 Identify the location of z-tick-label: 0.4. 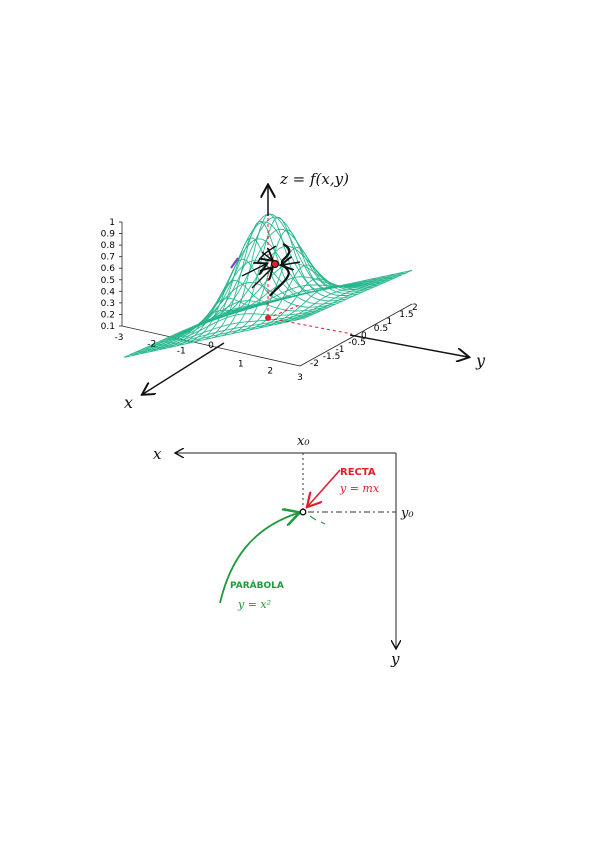
(108, 292).